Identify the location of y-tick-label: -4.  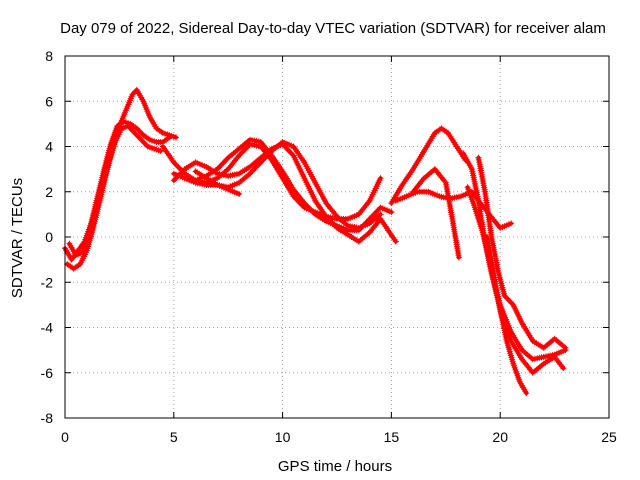
(47, 328).